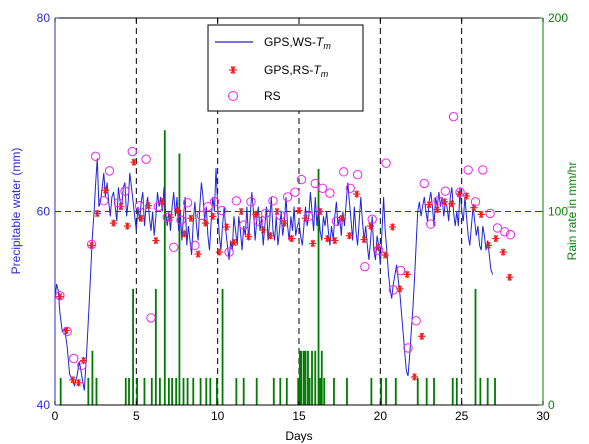 The width and height of the screenshot is (589, 444). Describe the element at coordinates (233, 96) in the screenshot. I see `legend-circle-symbol` at that location.